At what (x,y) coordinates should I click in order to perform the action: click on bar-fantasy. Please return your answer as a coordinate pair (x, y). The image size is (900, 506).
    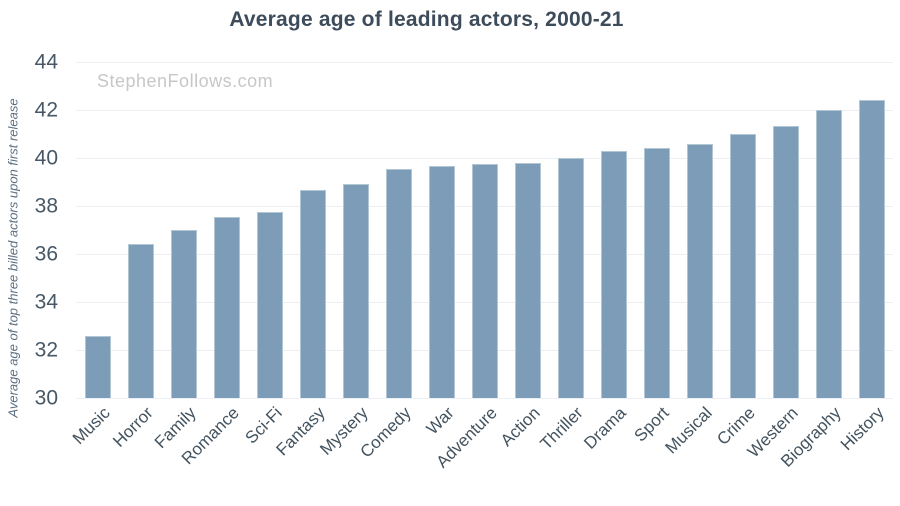
    Looking at the image, I should click on (312, 294).